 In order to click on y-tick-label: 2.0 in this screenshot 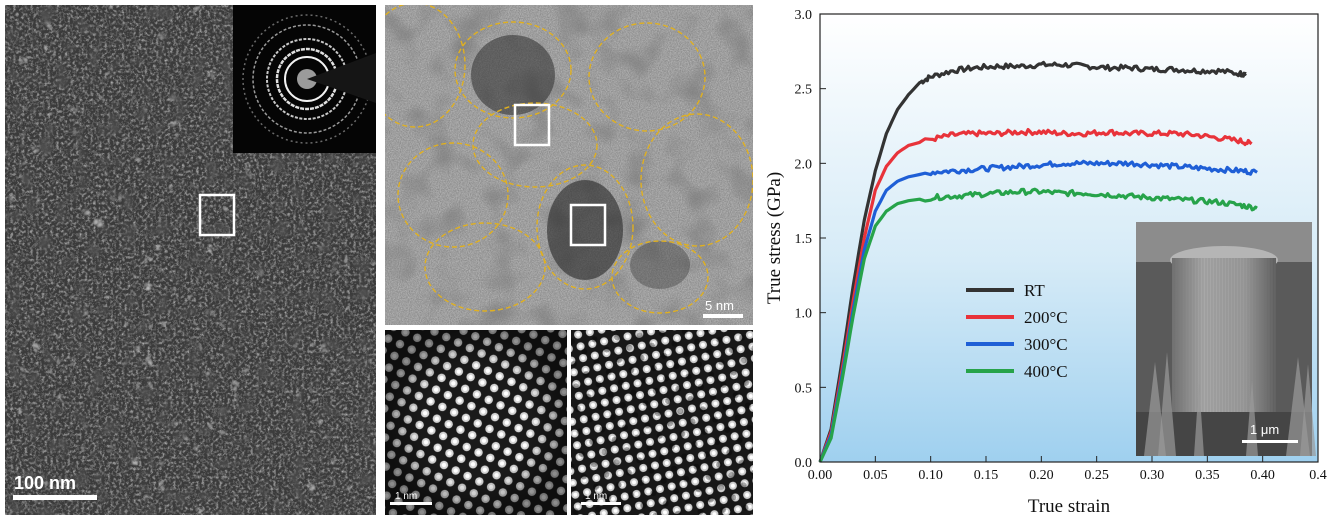, I will do `click(804, 164)`.